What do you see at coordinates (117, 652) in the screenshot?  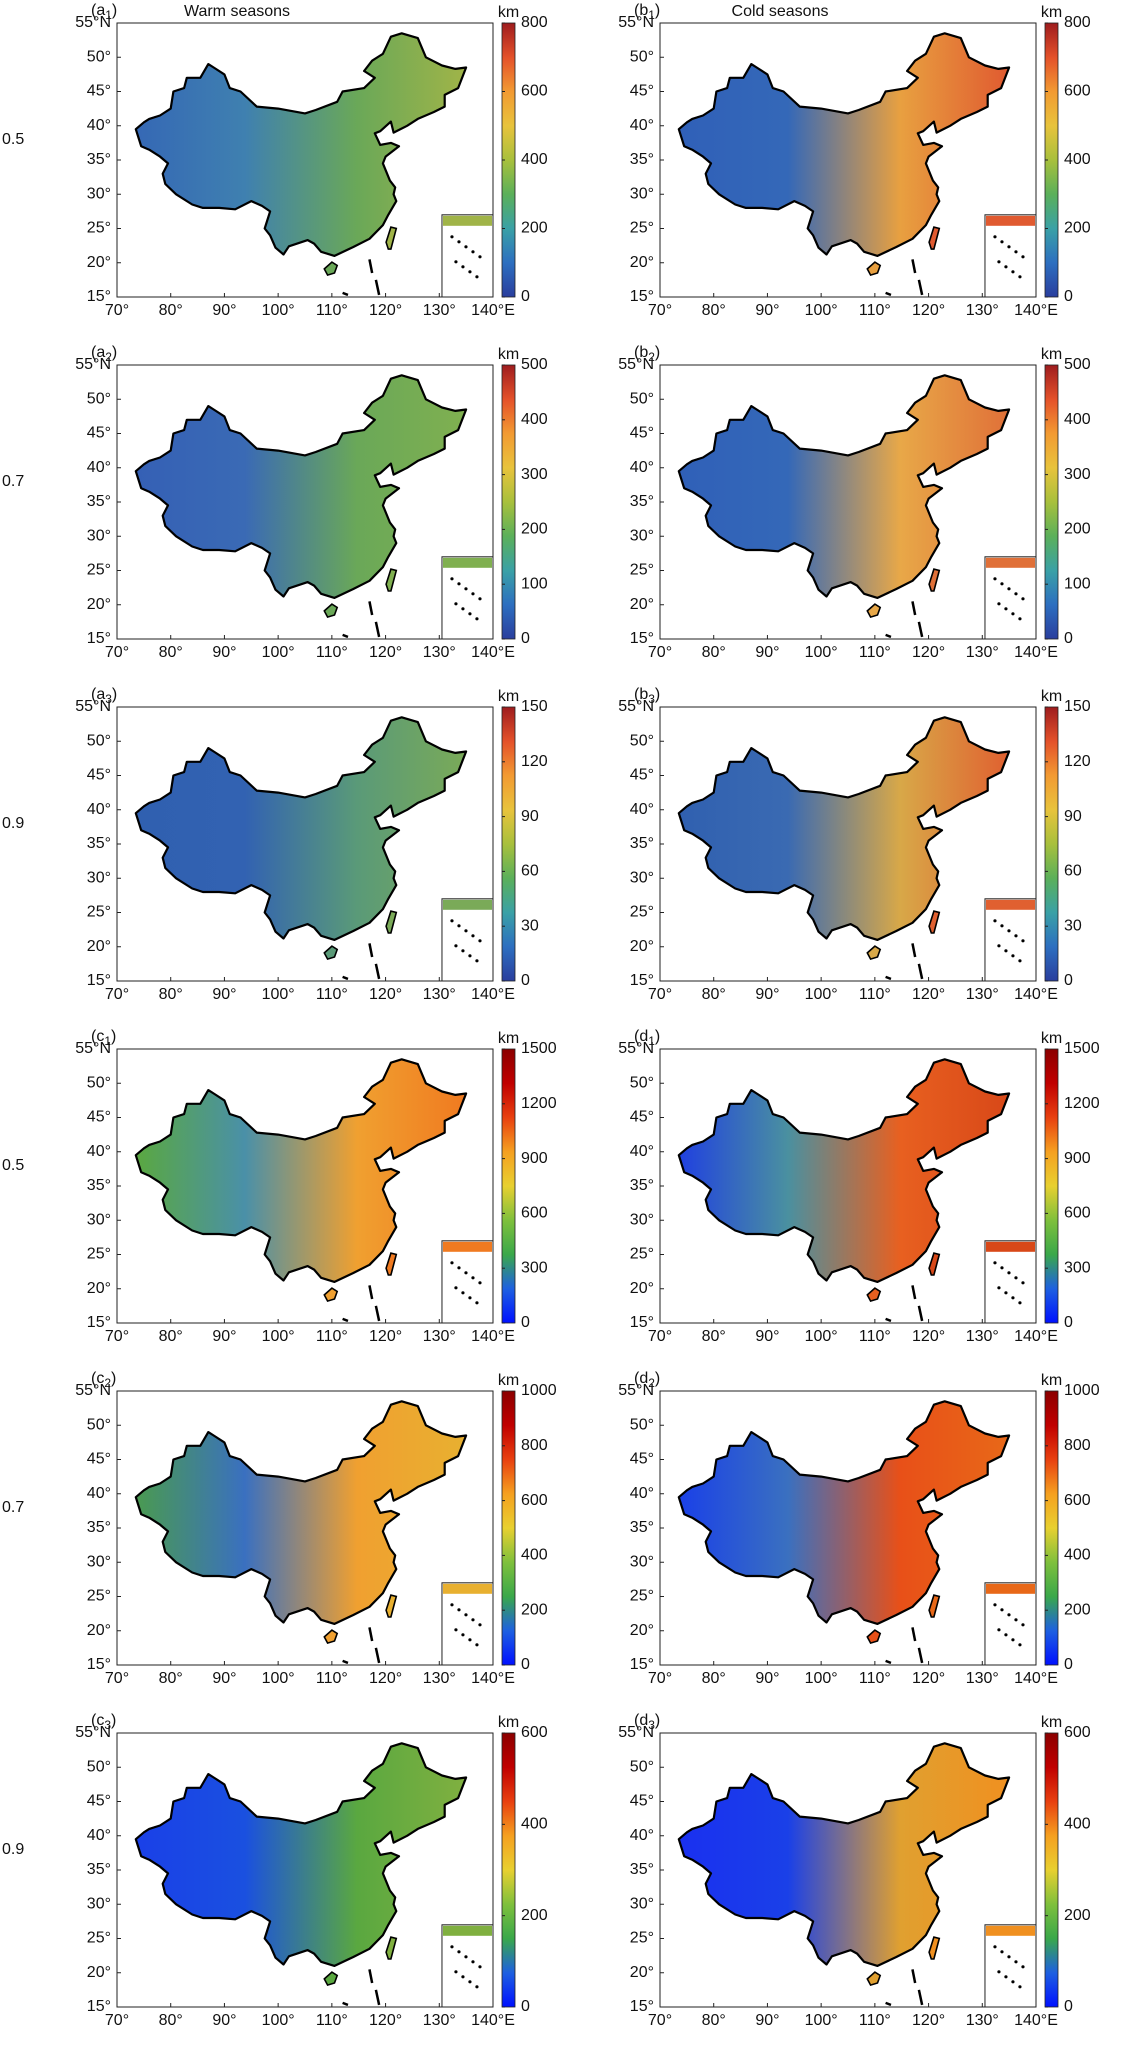 I see `x-tick-label: 70°` at bounding box center [117, 652].